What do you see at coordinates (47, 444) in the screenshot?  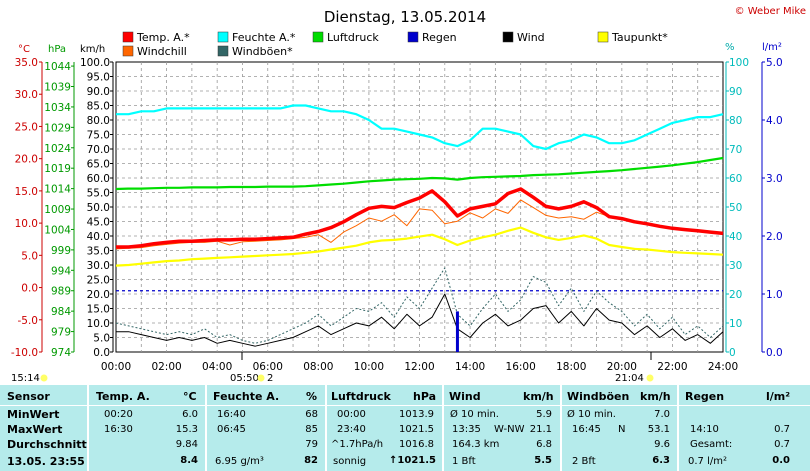 I see `row-label-avg: Durchschnitt` at bounding box center [47, 444].